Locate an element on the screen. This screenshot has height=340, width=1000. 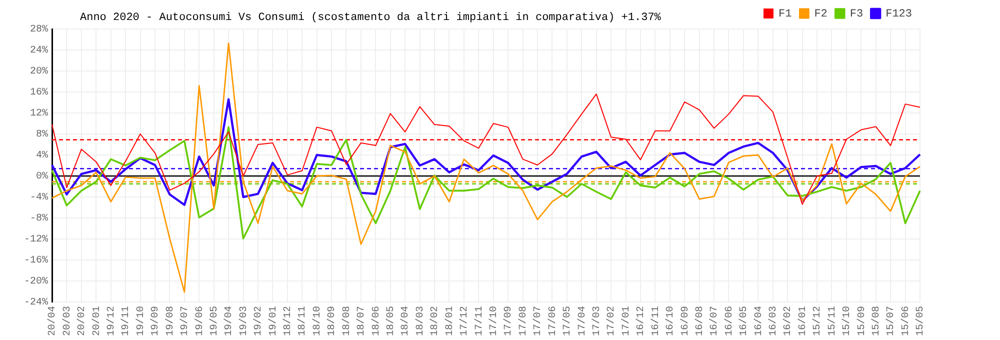
x-tick-label: 19/11 is located at coordinates (126, 321).